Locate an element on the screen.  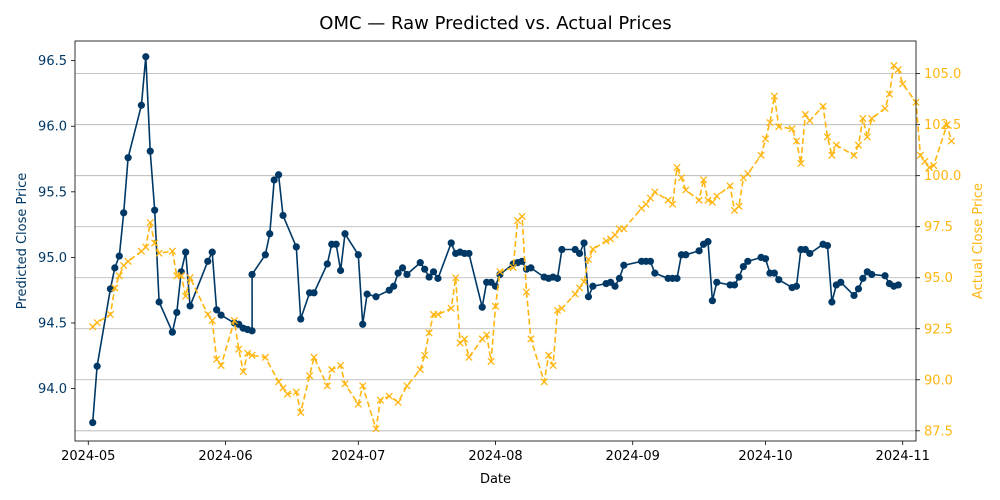
x-tick-label: 2024-06 is located at coordinates (225, 456).